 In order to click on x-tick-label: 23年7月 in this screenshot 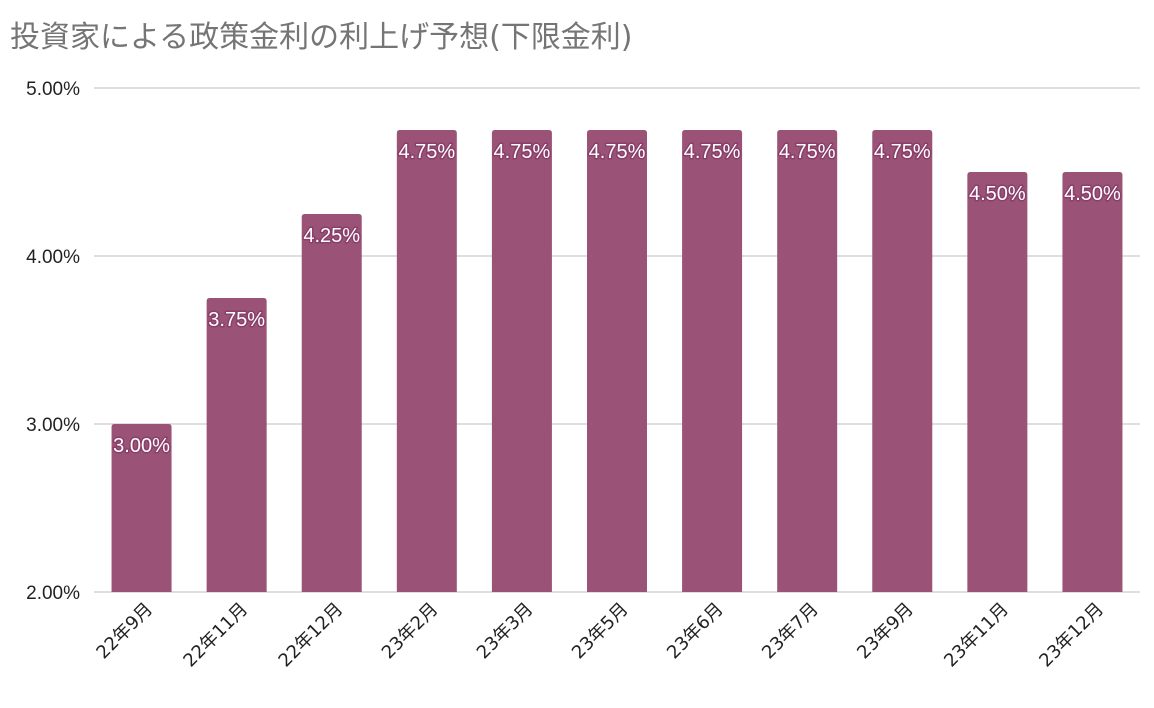, I will do `click(790, 631)`.